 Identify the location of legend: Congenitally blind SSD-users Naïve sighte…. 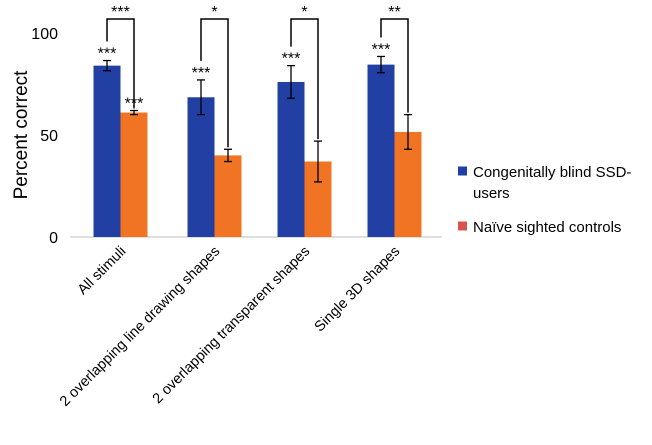
(544, 200).